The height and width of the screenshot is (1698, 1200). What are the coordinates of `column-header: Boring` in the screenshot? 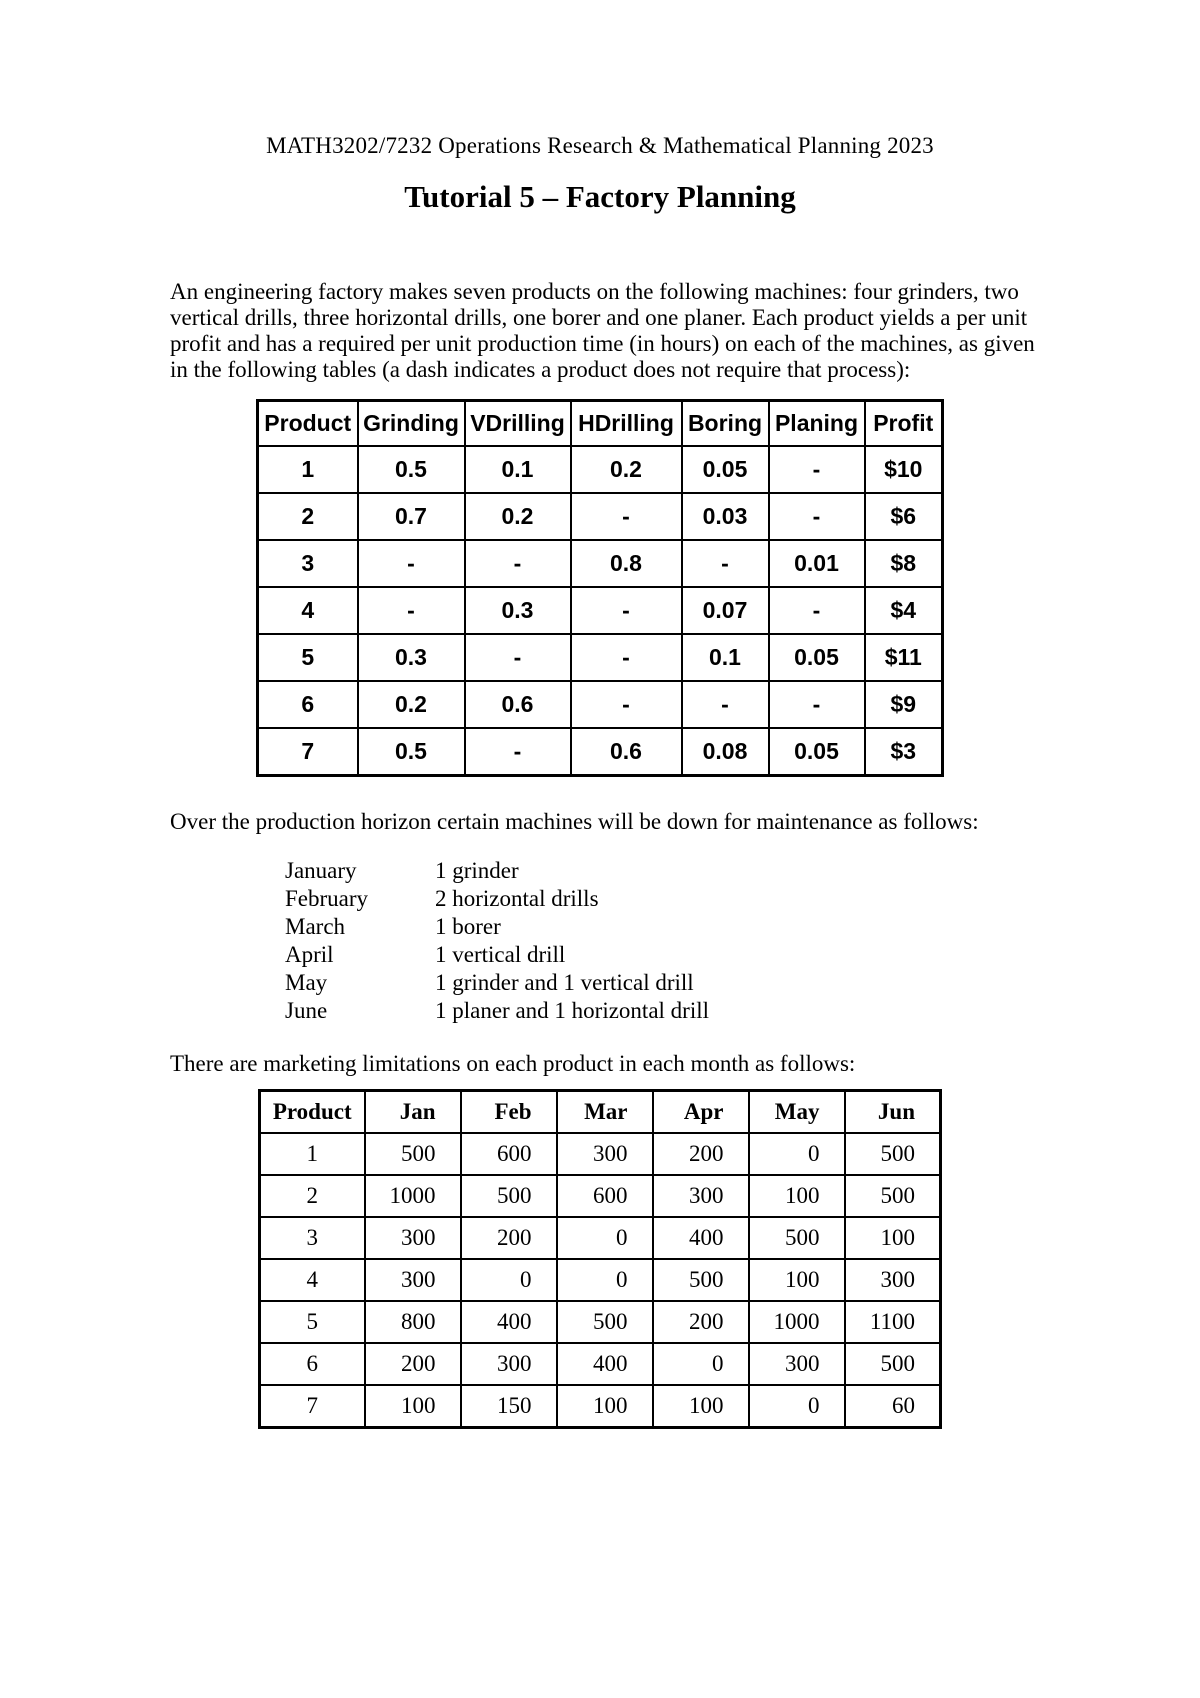 It's located at (725, 423).